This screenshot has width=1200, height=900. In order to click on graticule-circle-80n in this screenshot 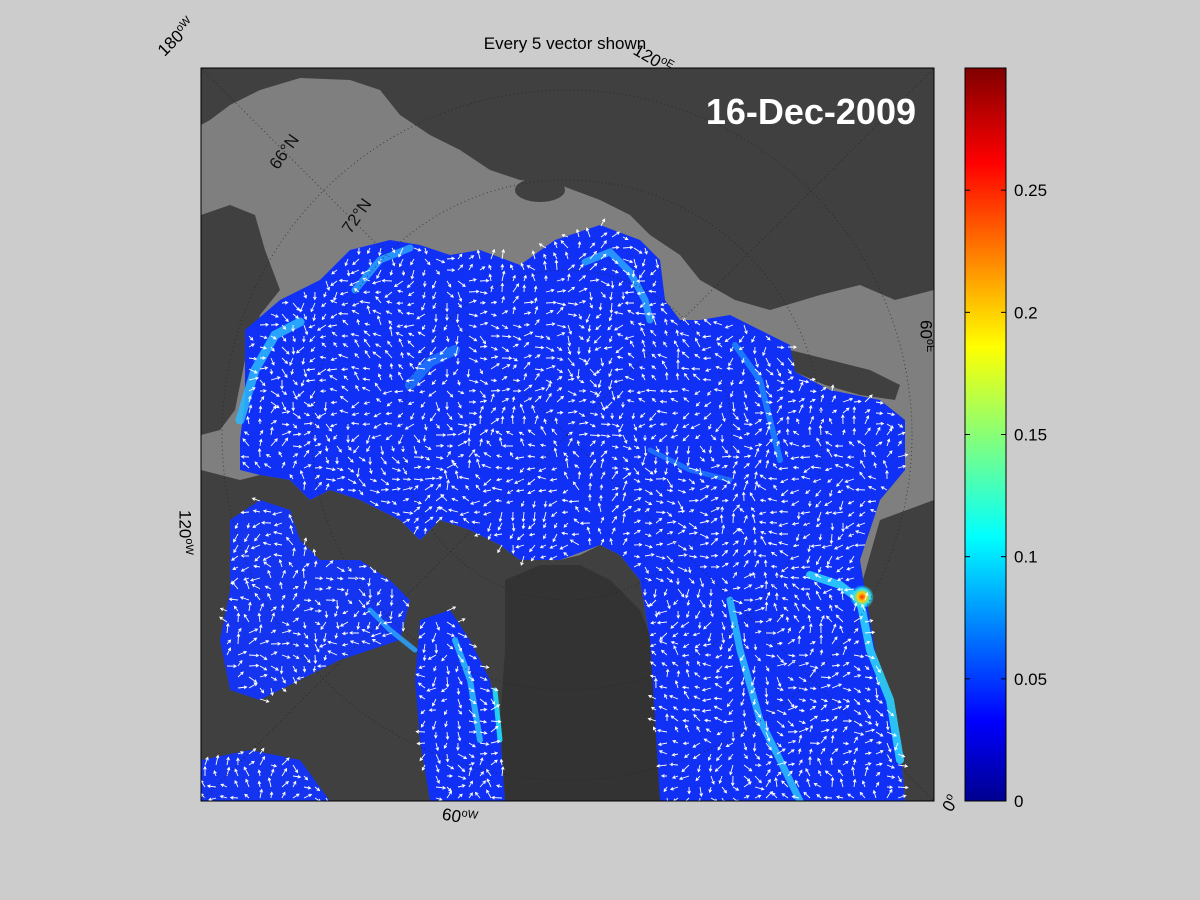, I will do `click(567, 435)`.